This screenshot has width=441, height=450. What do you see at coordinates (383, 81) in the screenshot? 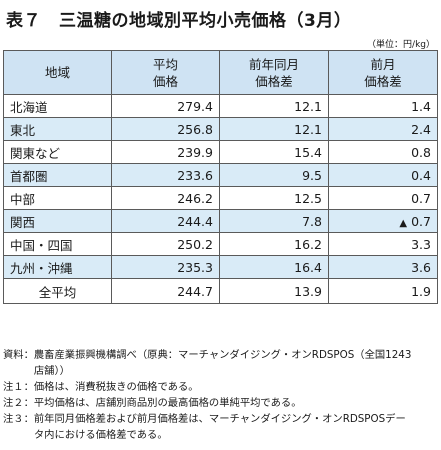
I see `header-mom-diff-line2: 価格差` at bounding box center [383, 81].